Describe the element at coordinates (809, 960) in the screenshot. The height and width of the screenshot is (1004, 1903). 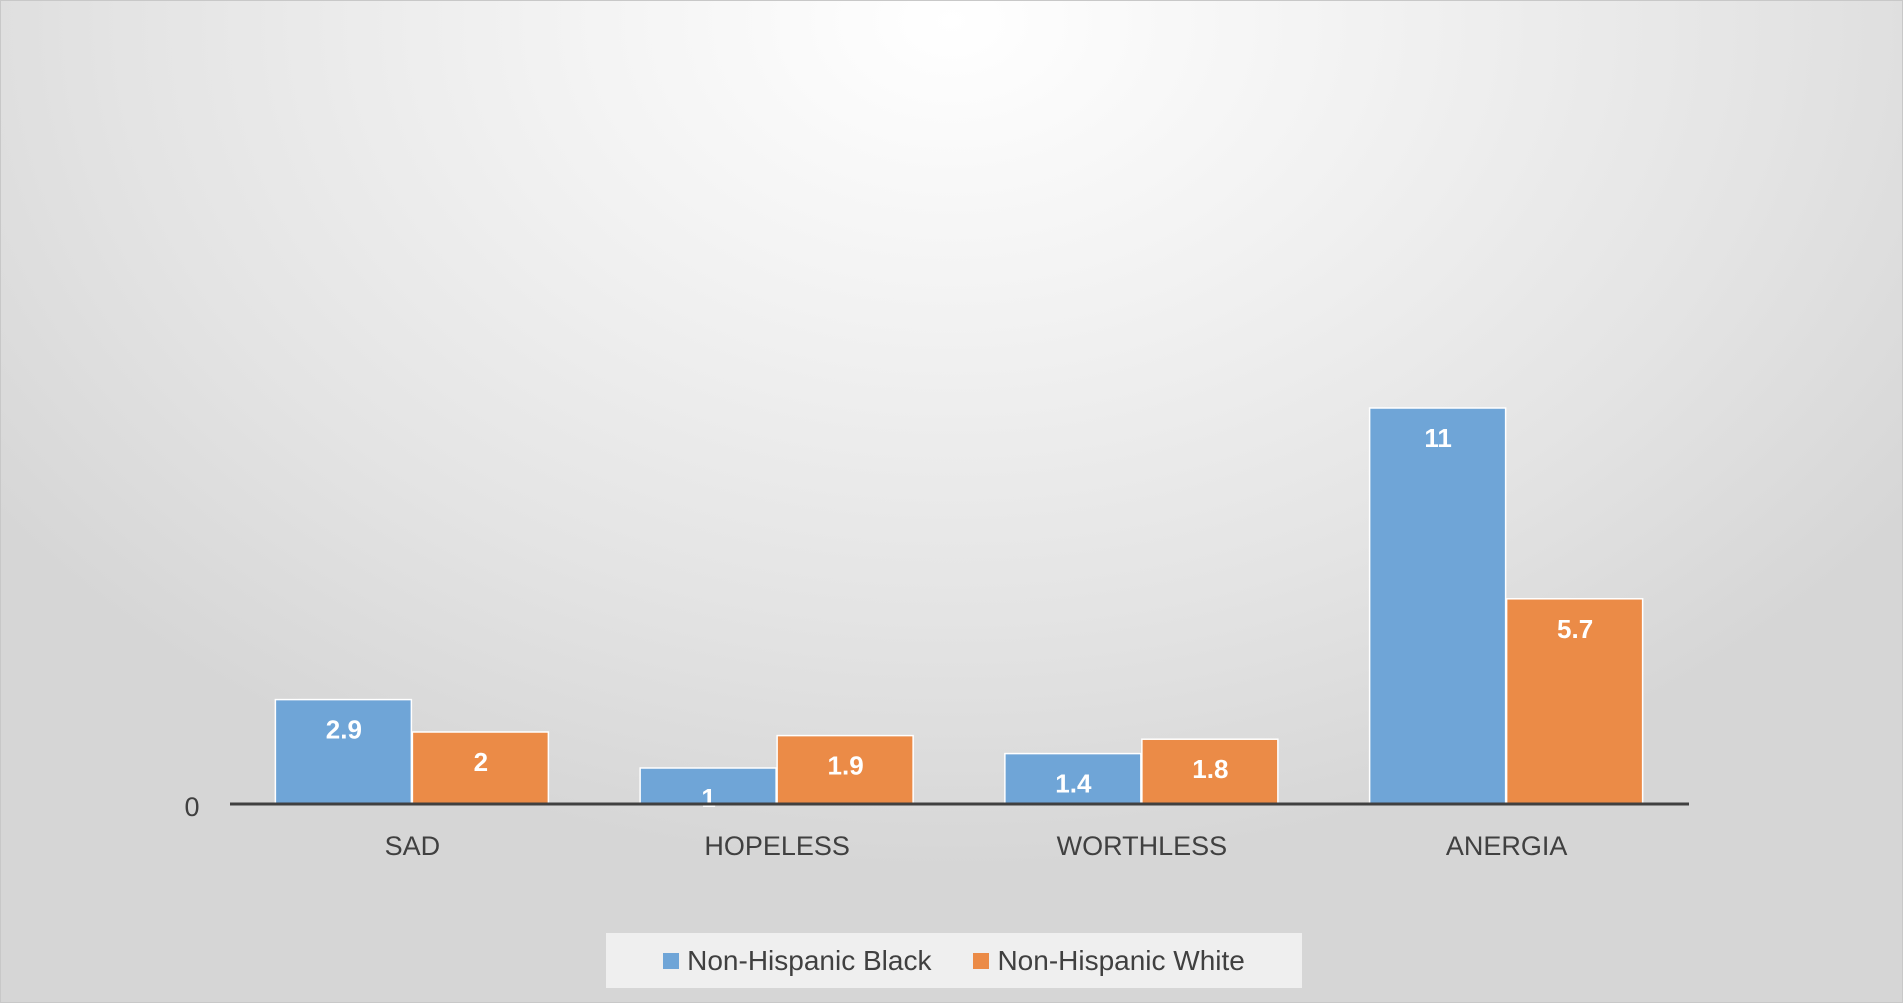
I see `legend-label-non-hispanic-black: Non-Hispanic Black` at that location.